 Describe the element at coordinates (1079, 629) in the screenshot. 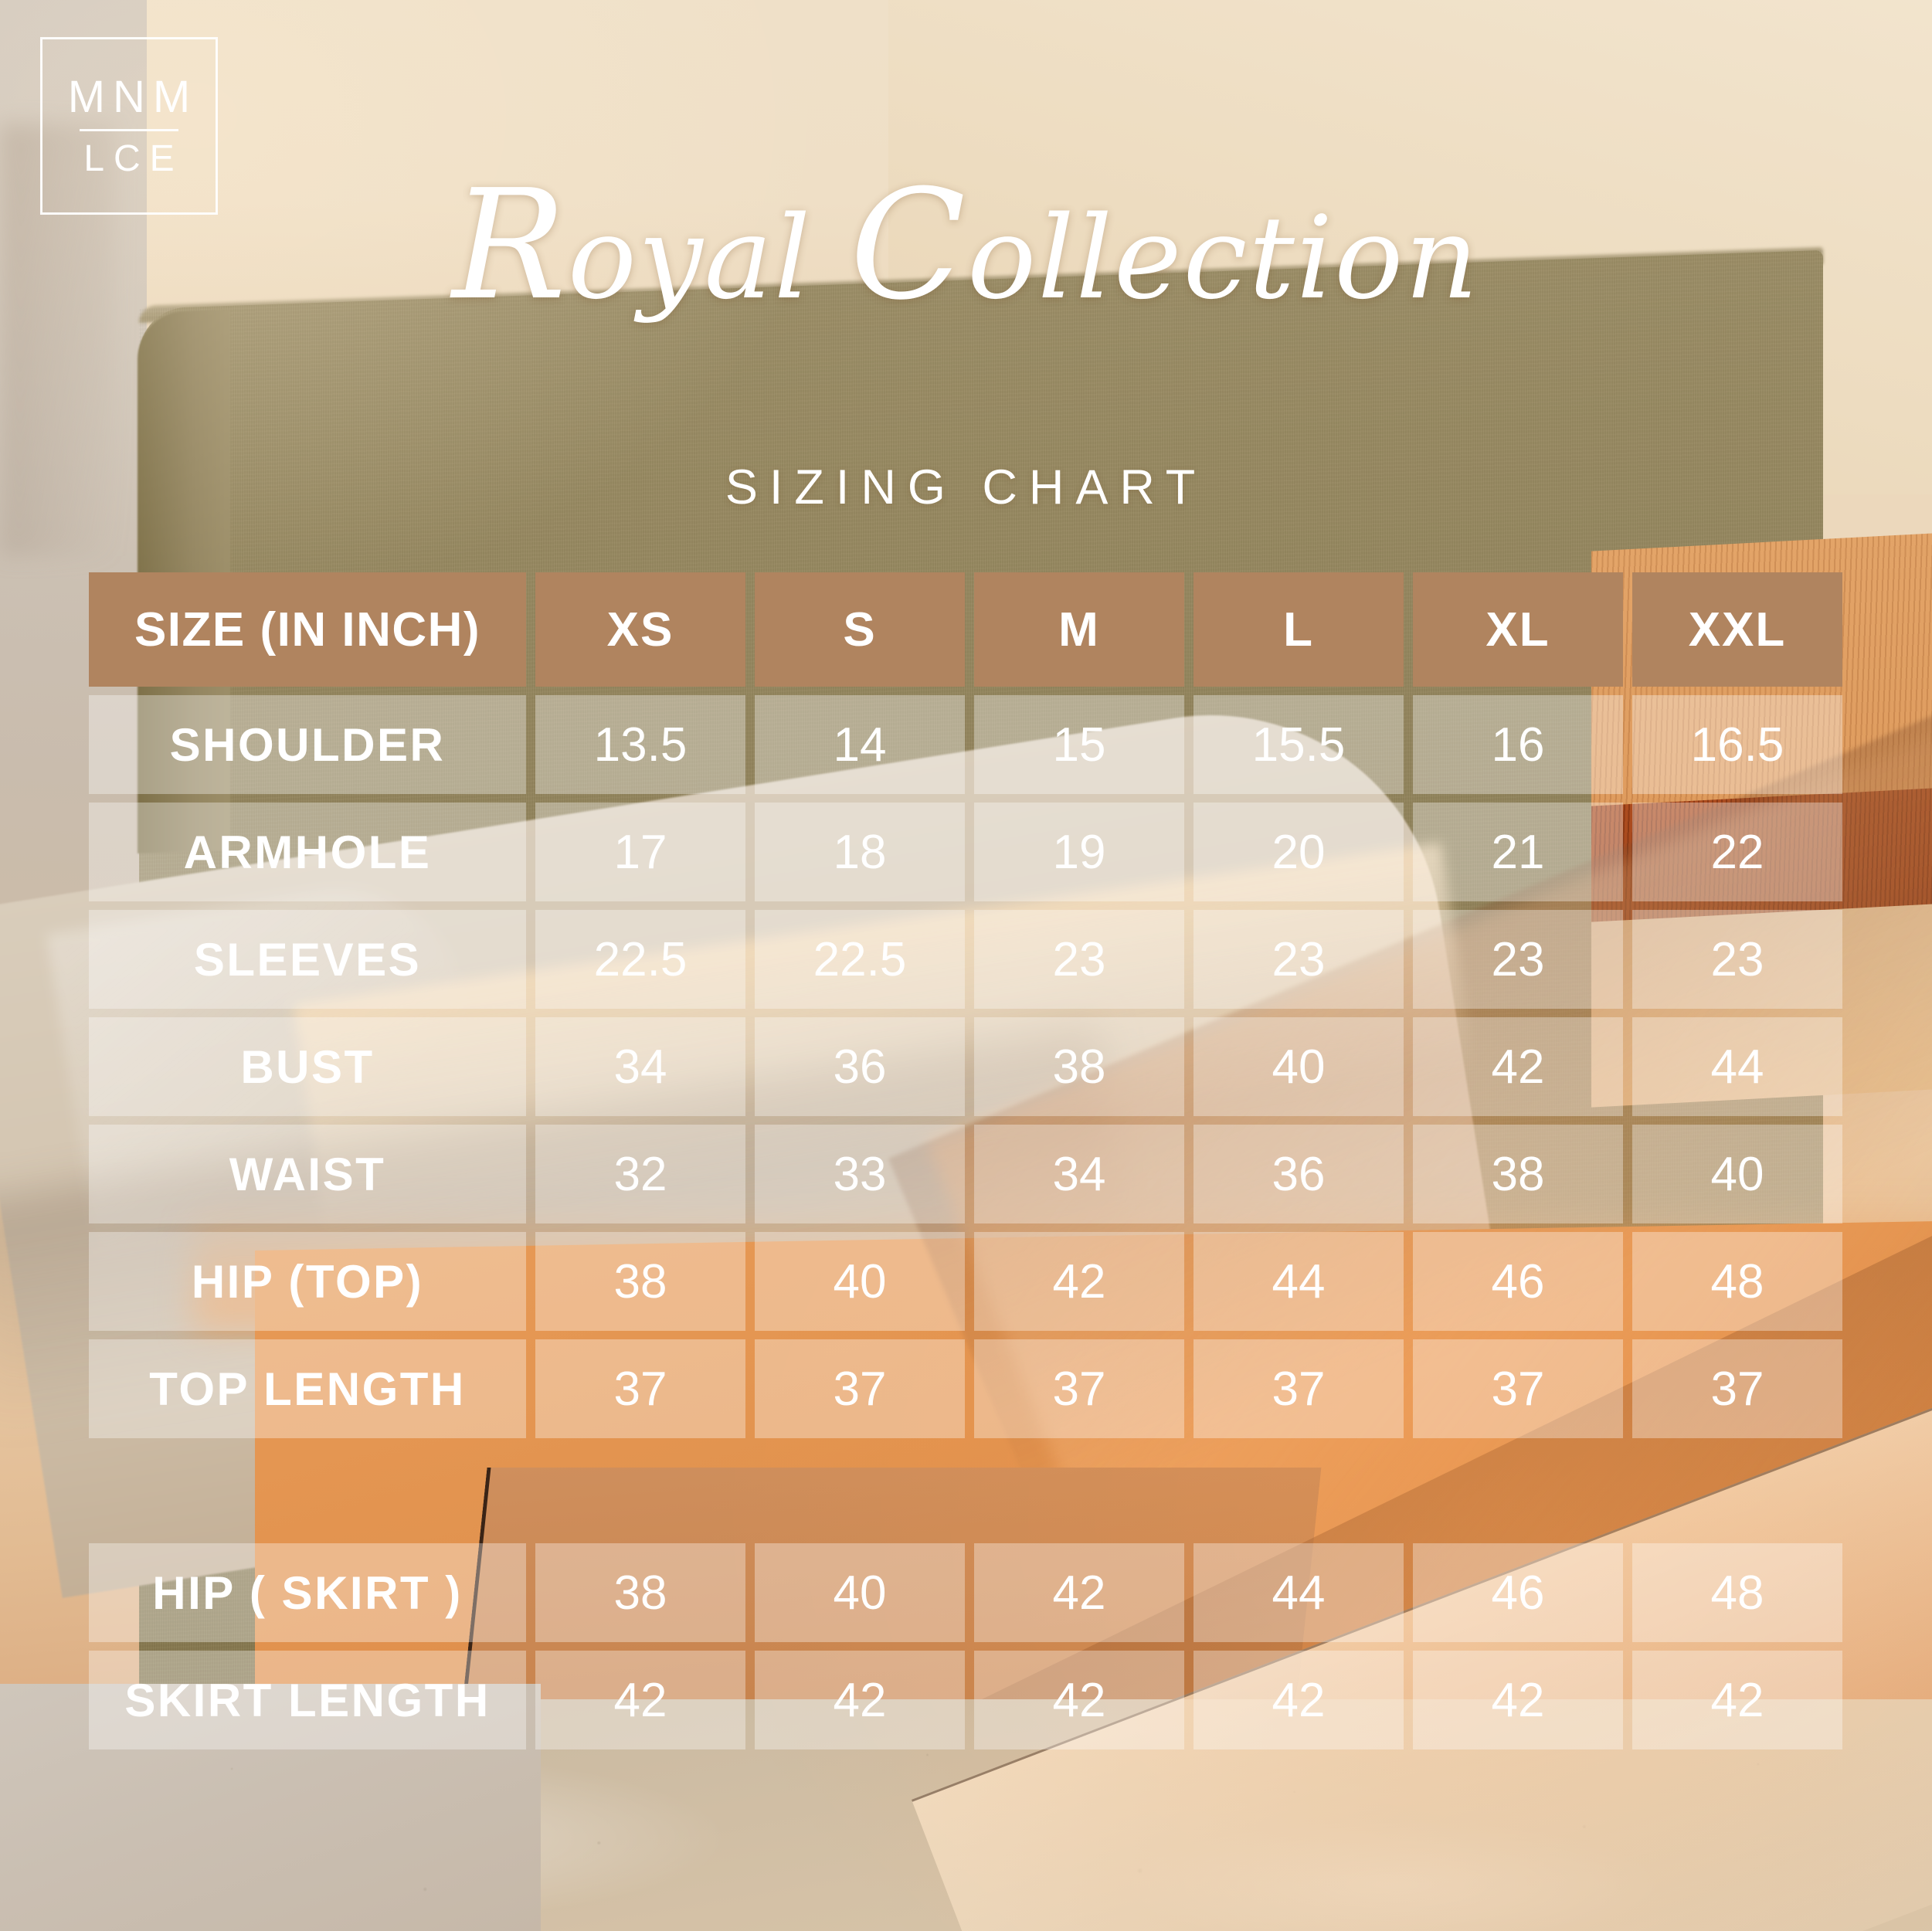

I see `table-header-size-m: M` at that location.